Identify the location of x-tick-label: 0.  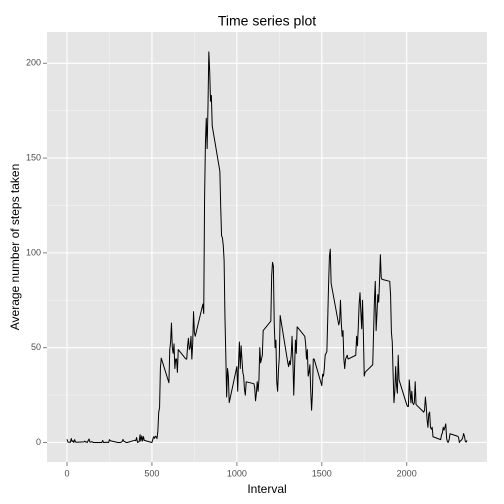
(66, 473).